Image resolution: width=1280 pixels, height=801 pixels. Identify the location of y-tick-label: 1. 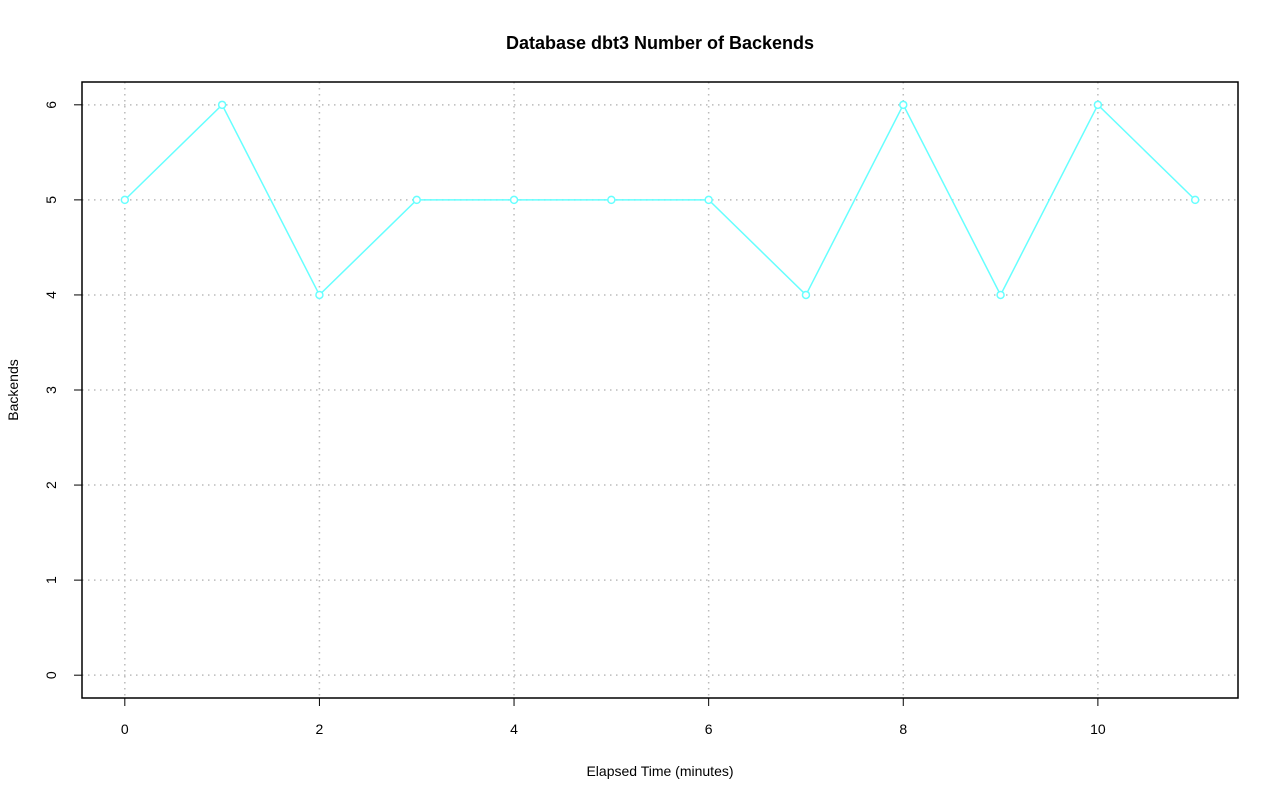
(51, 580).